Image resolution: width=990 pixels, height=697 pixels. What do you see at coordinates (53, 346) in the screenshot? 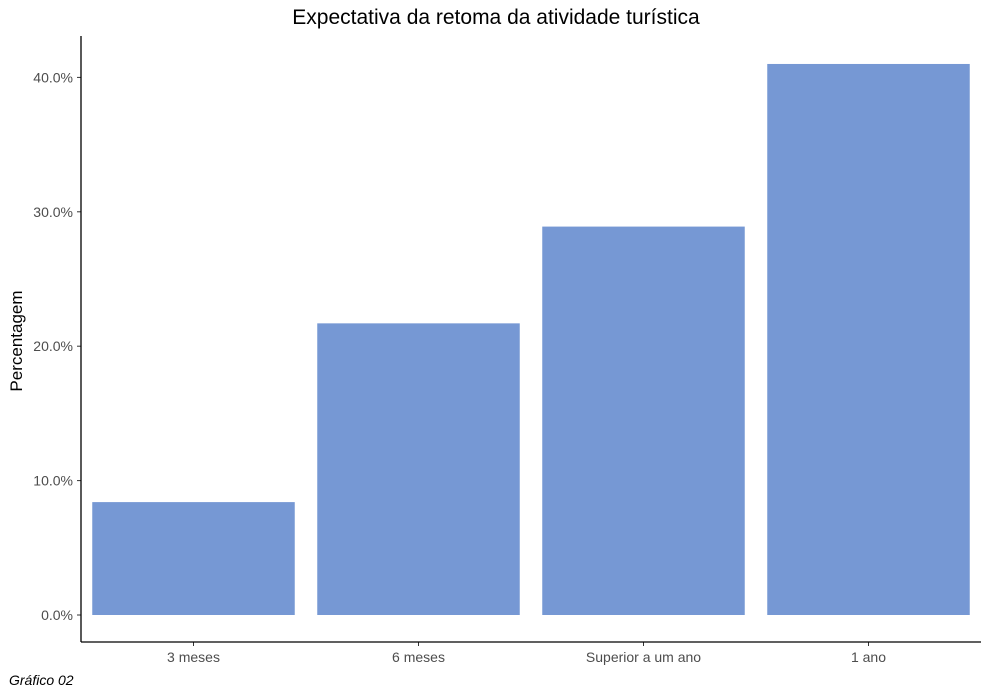
I see `y-tick-label: 20.0%` at bounding box center [53, 346].